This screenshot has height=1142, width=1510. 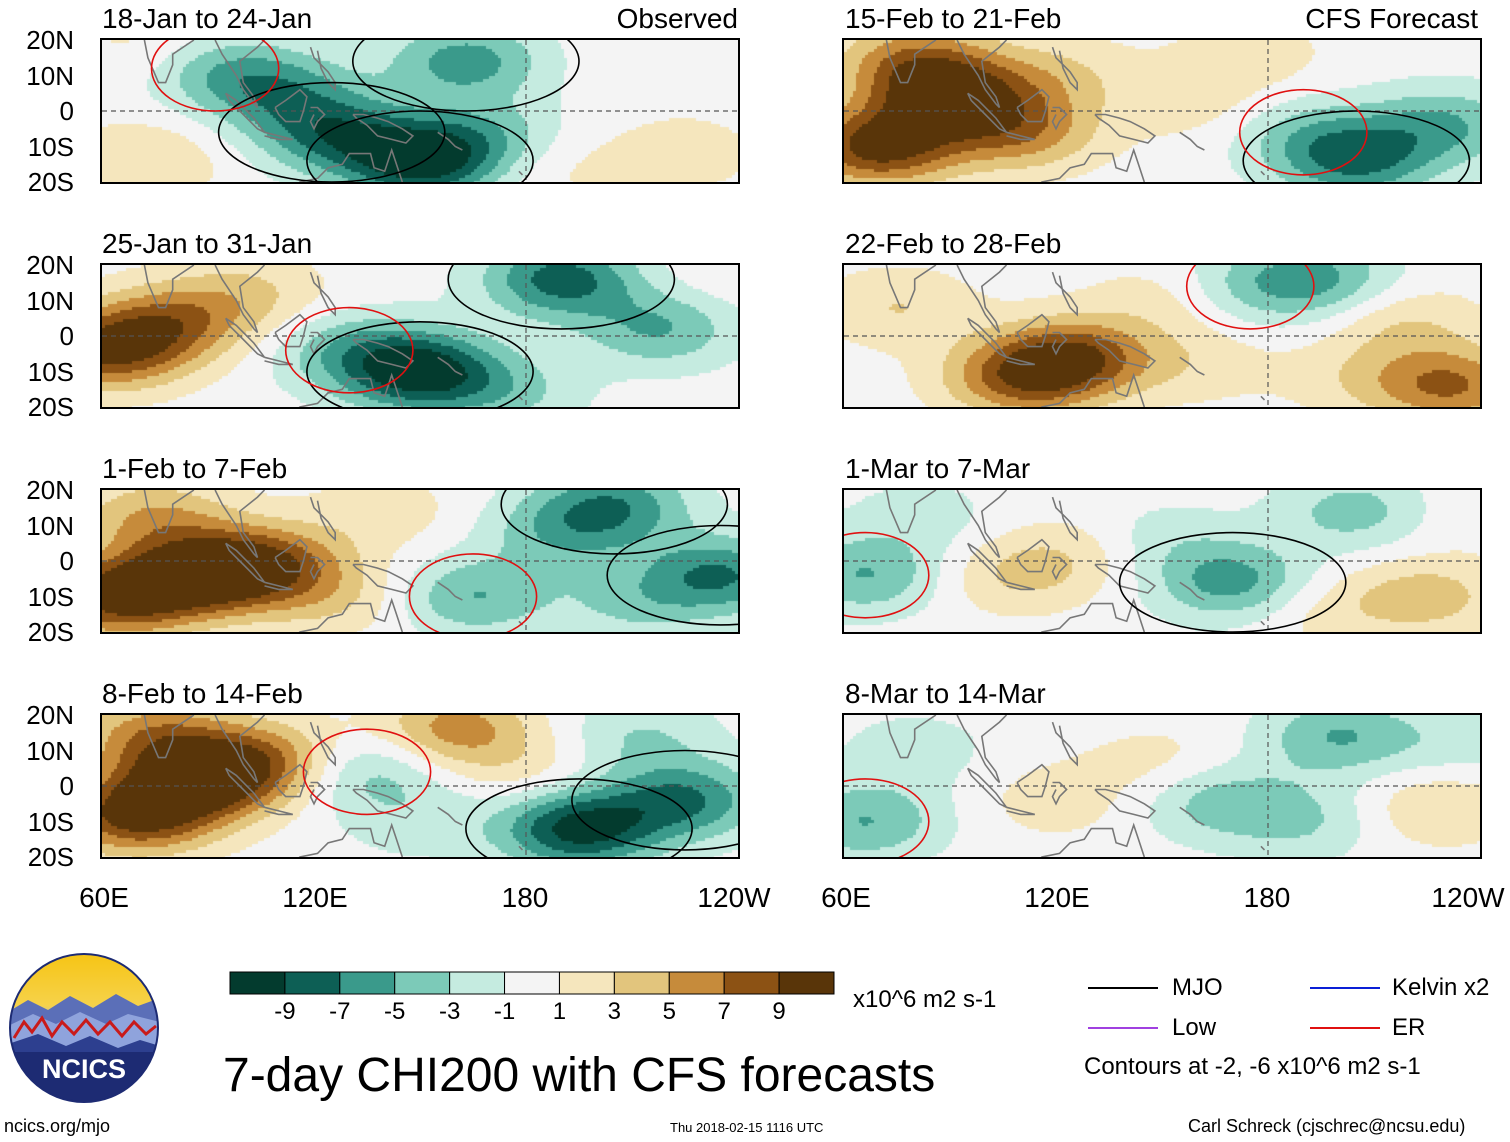 What do you see at coordinates (532, 983) in the screenshot?
I see `colorbar` at bounding box center [532, 983].